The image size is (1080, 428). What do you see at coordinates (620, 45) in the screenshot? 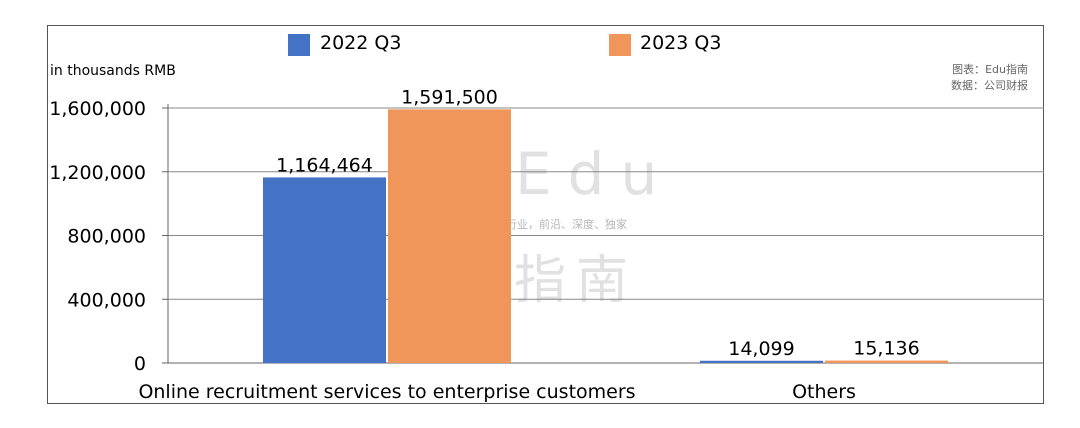
I see `legend-swatch-2023-q3` at bounding box center [620, 45].